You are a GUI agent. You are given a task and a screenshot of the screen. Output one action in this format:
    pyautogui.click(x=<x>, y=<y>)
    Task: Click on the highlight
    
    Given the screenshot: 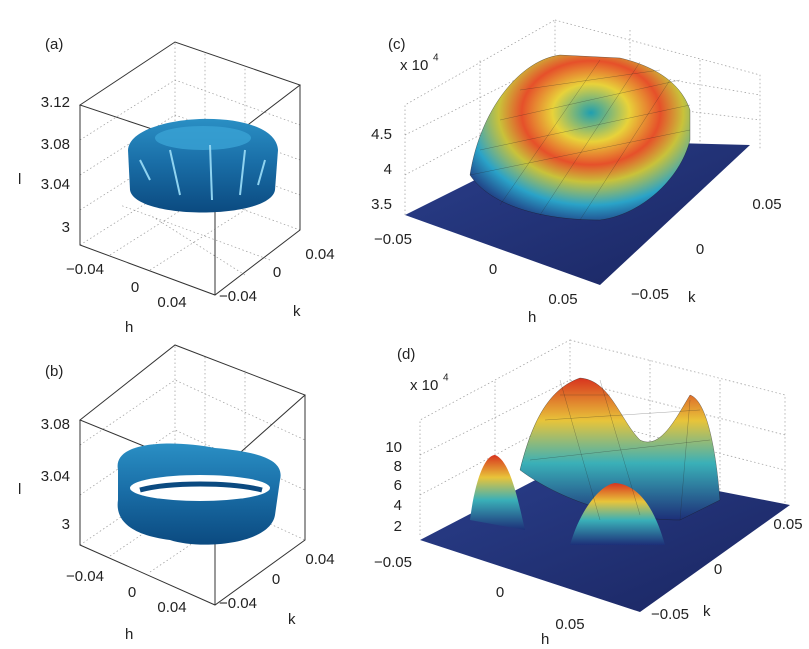 What is the action you would take?
    pyautogui.click(x=202, y=172)
    